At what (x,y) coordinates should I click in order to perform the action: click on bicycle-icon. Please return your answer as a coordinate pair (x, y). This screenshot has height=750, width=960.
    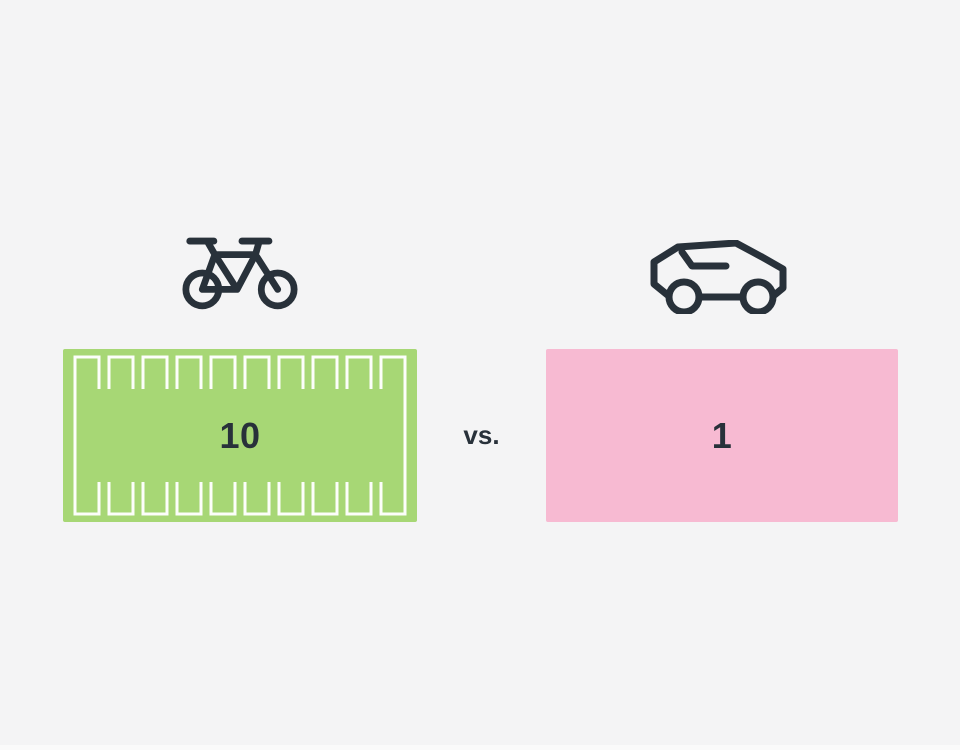
    Looking at the image, I should click on (240, 272).